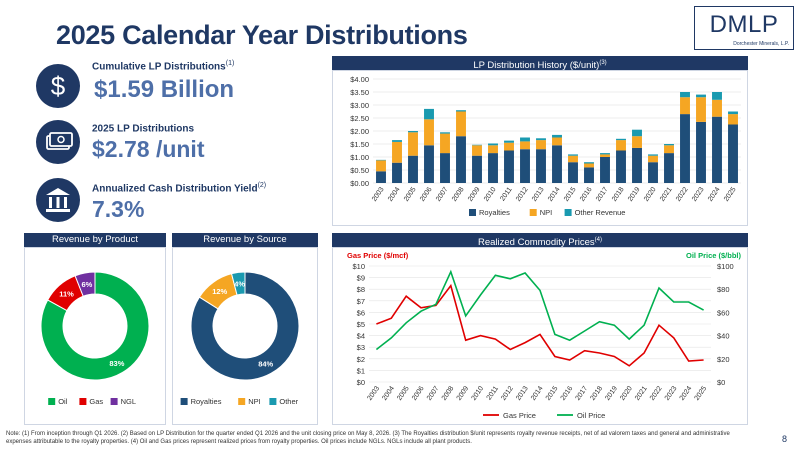 The height and width of the screenshot is (450, 800). What do you see at coordinates (493, 393) in the screenshot?
I see `x-tick-label: 2011` at bounding box center [493, 393].